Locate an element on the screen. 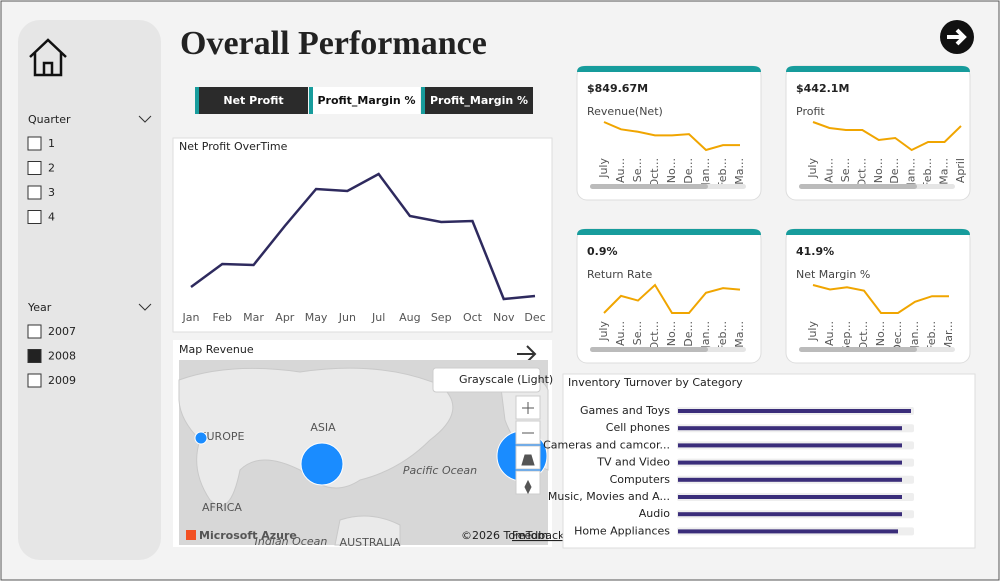 This screenshot has height=581, width=1000. map-label: AFRICA is located at coordinates (222, 507).